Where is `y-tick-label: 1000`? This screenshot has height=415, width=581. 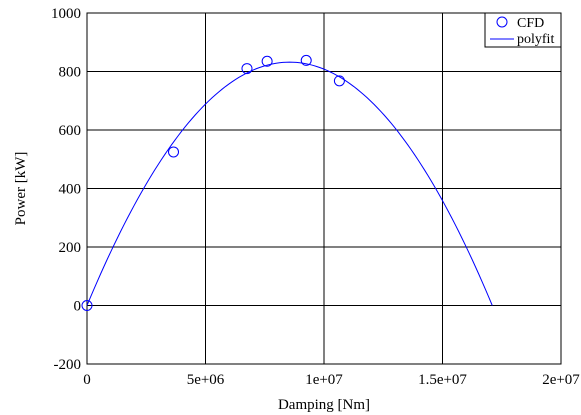 y-tick-label: 1000 is located at coordinates (66, 14).